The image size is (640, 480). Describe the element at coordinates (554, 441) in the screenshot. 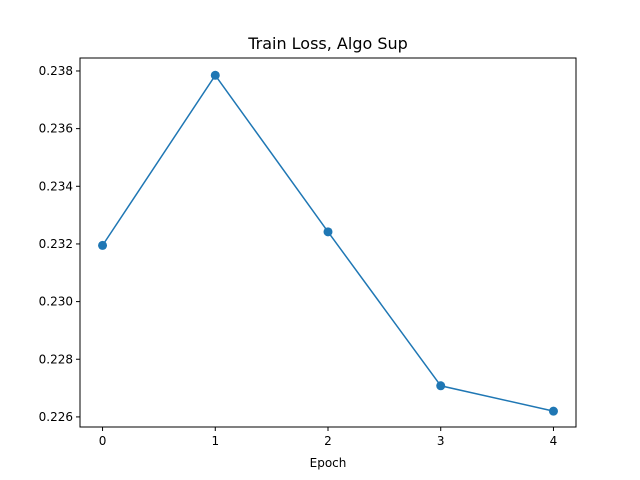

I see `x-tick-label: 4` at that location.